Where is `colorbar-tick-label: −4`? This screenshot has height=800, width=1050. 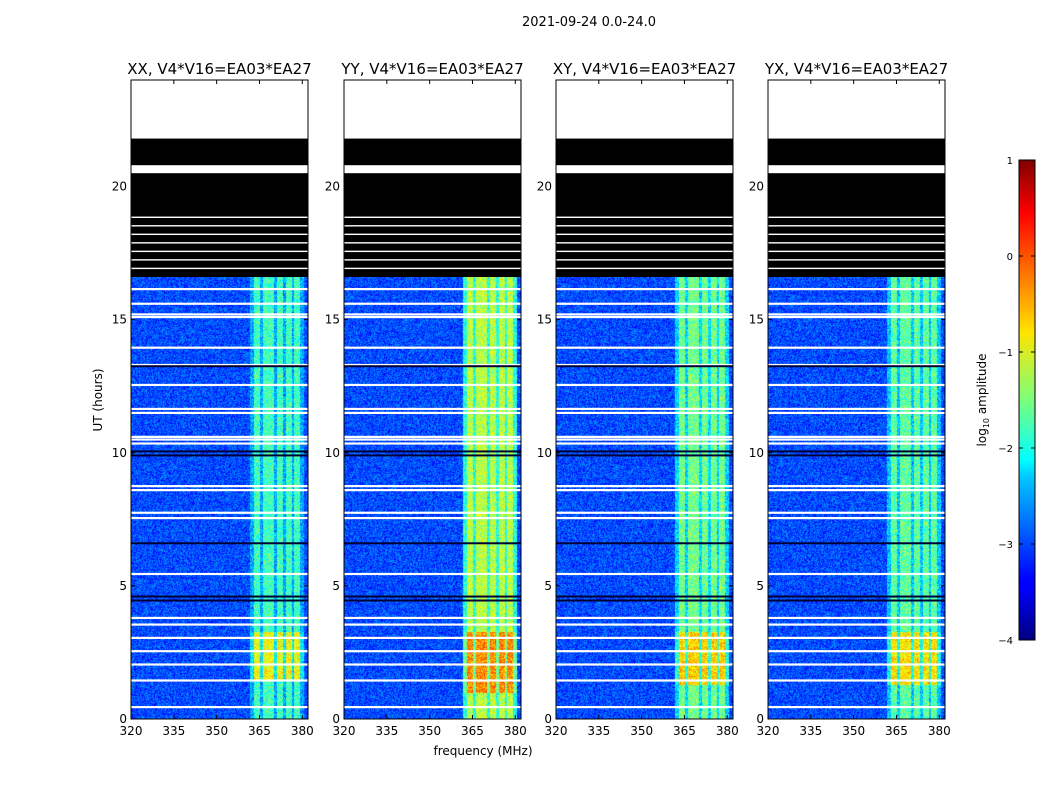 colorbar-tick-label: −4 is located at coordinates (1005, 641).